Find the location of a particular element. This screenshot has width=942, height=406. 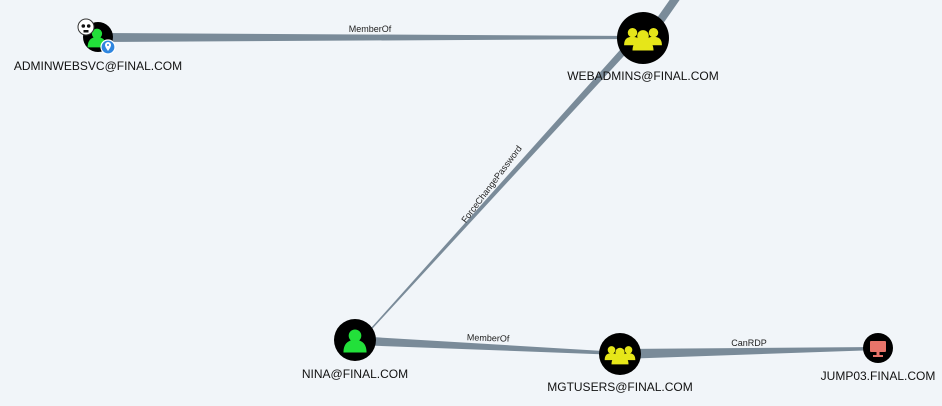

node-label-nina: NINA@FINAL.COM is located at coordinates (355, 374).